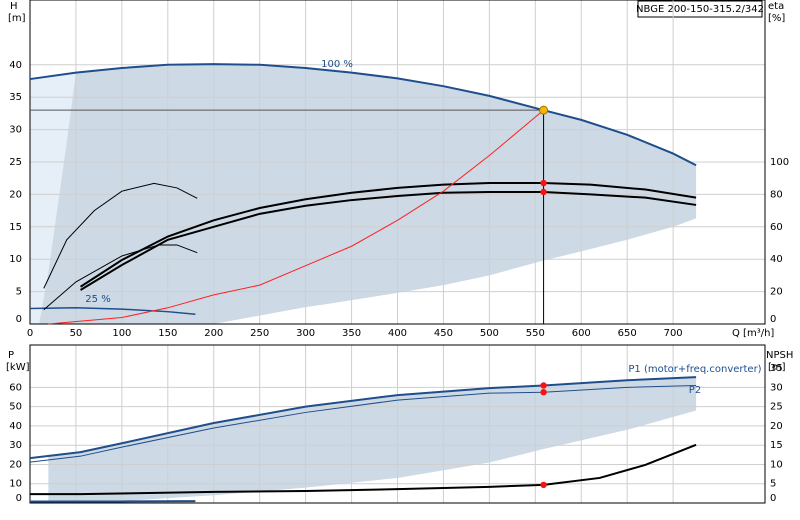 This screenshot has width=800, height=520. I want to click on y2-tick-label: 40, so click(776, 259).